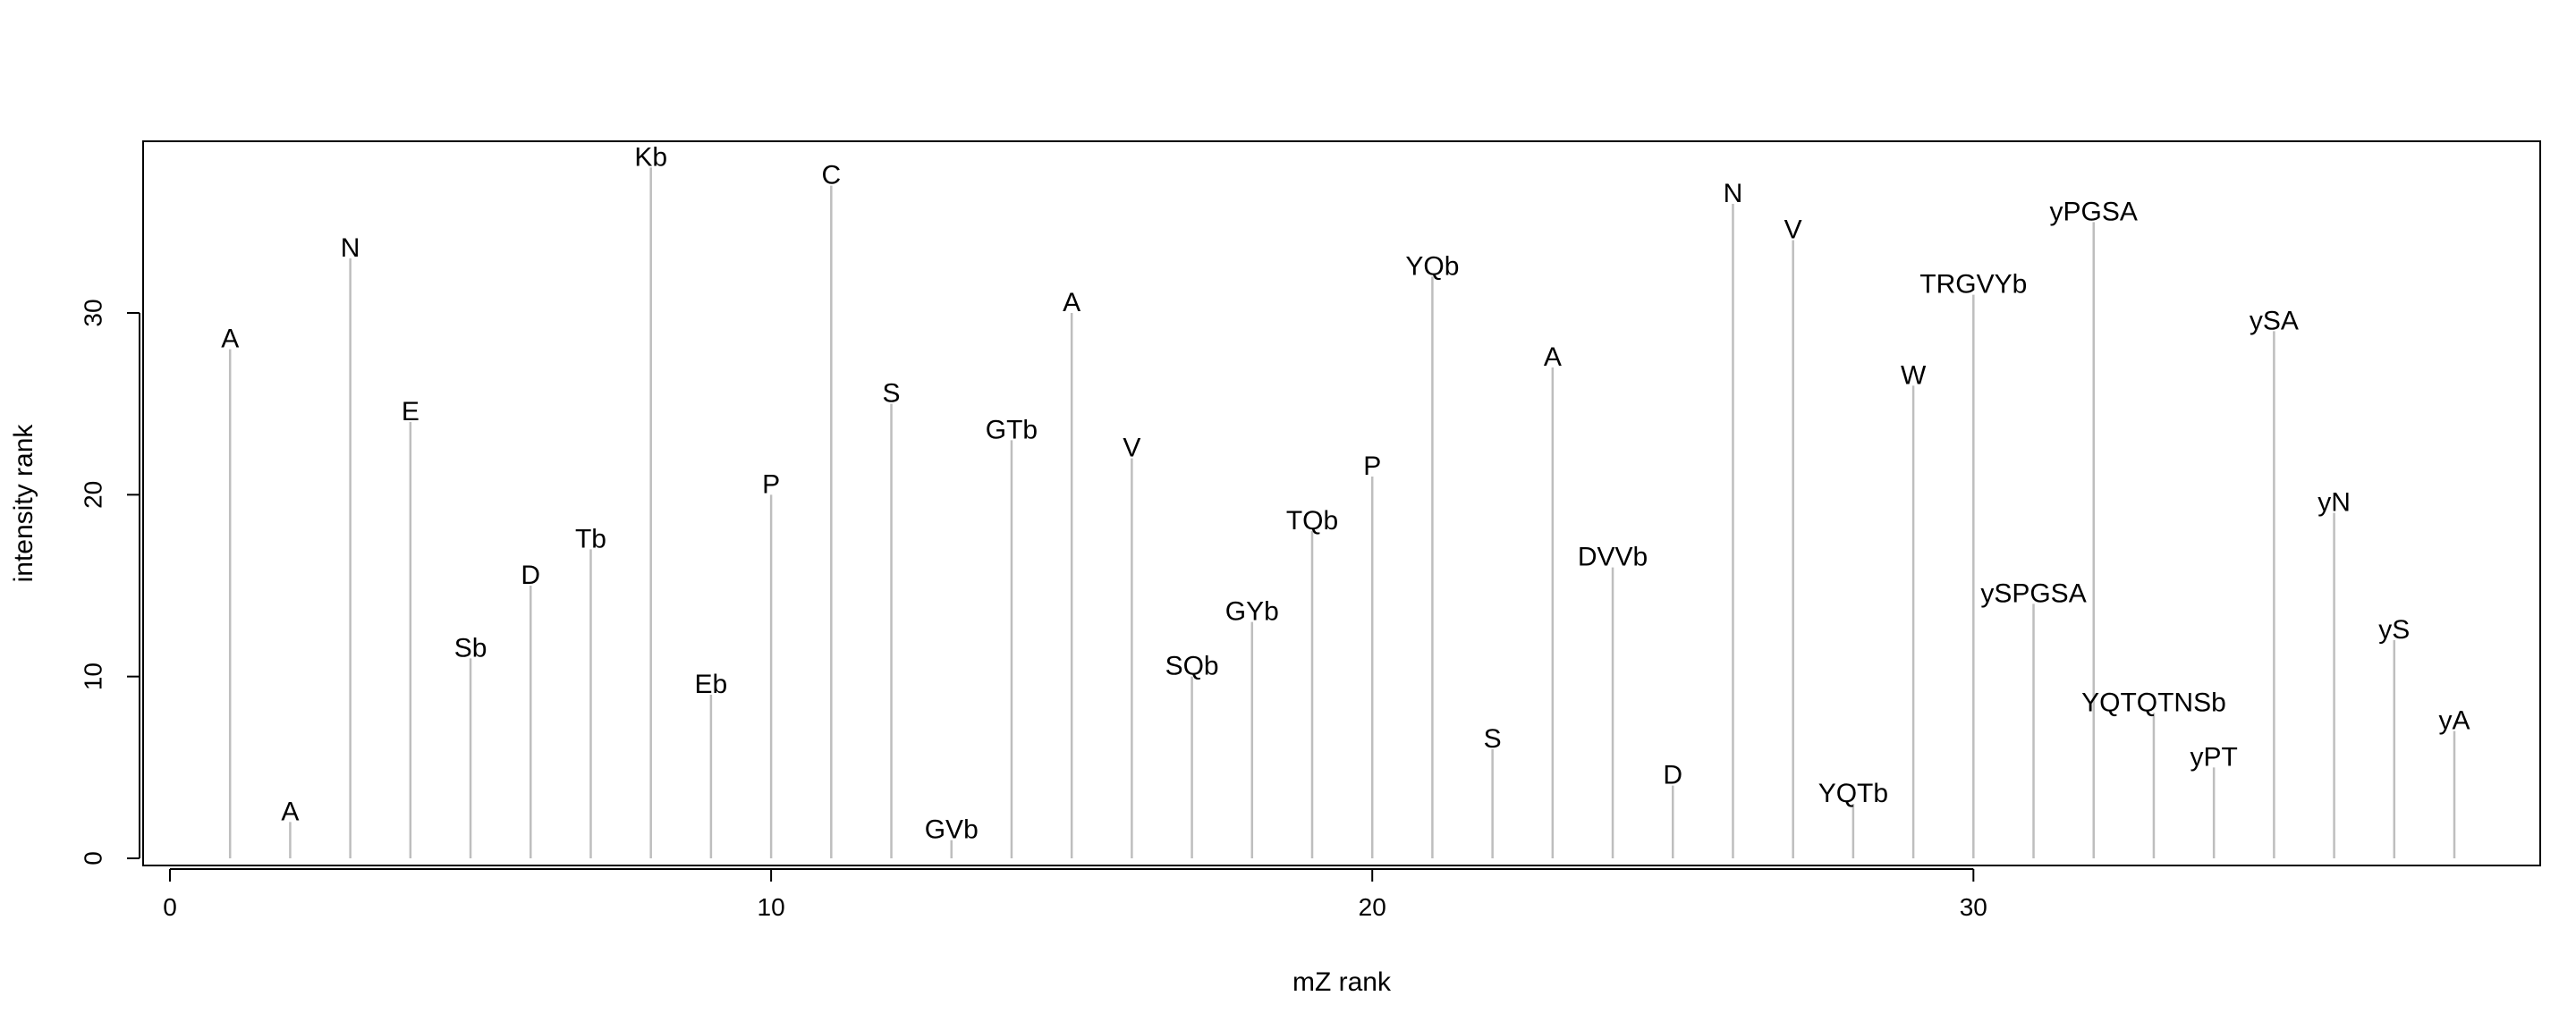  I want to click on peak-label-32: yPGSA, so click(2094, 211).